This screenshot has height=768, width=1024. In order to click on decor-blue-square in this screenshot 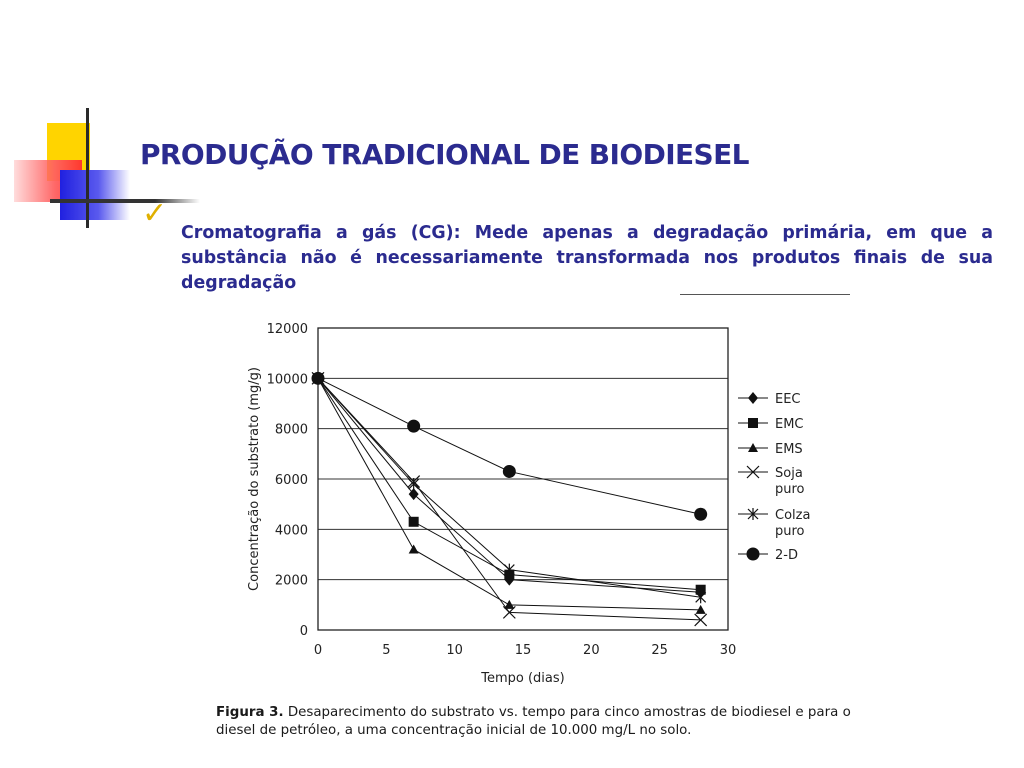, I will do `click(95, 195)`.